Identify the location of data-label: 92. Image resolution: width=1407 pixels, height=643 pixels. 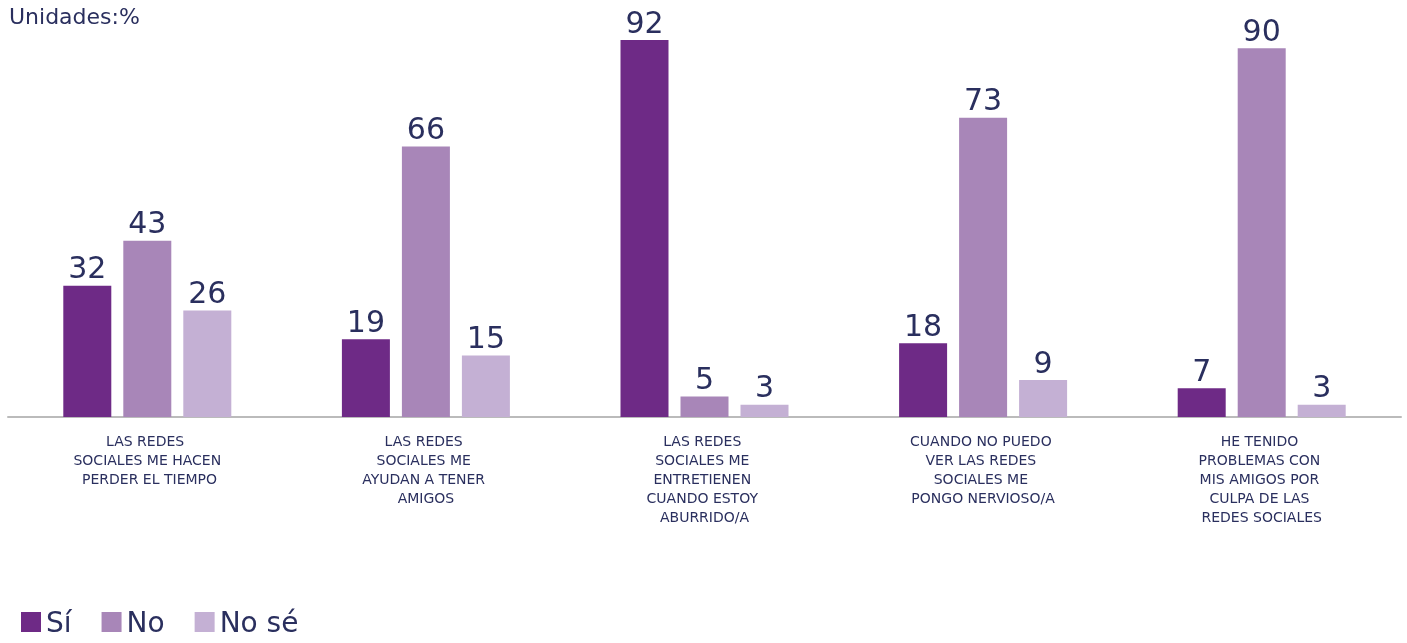
(644, 22).